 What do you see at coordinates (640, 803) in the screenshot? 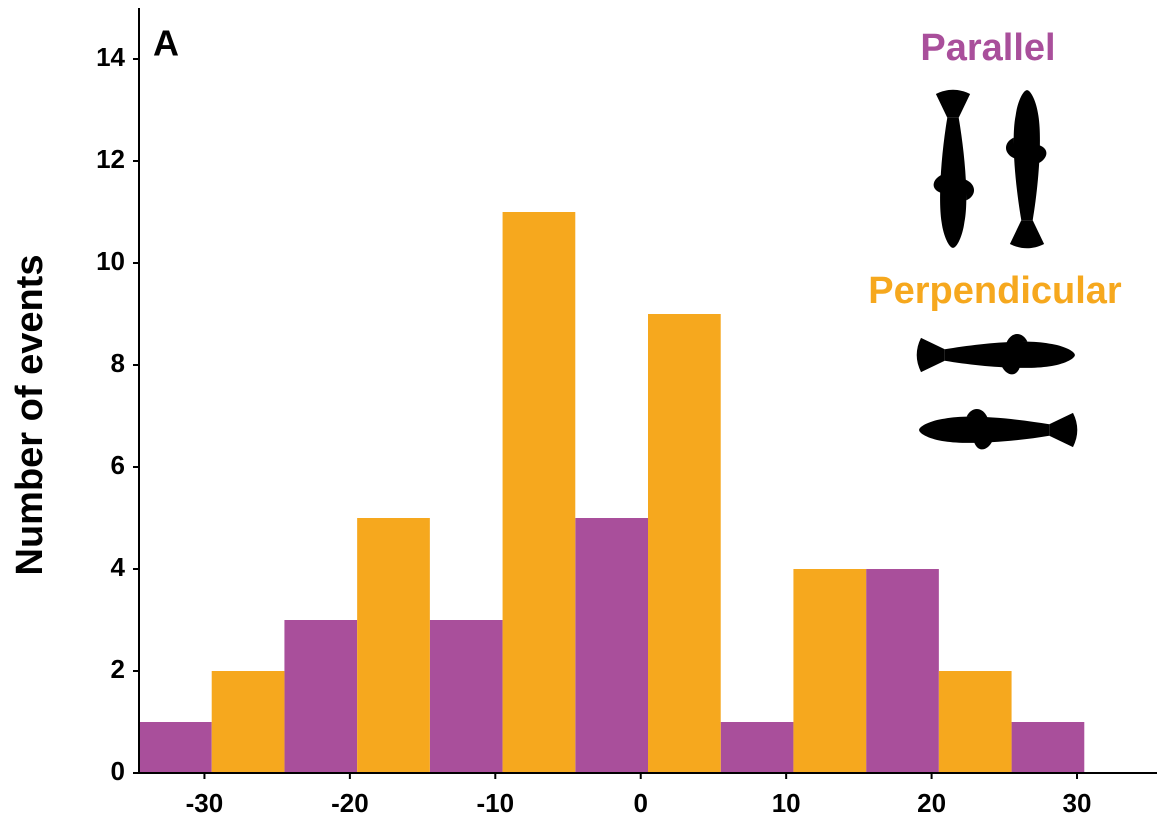
I see `x-tick-label: 0` at bounding box center [640, 803].